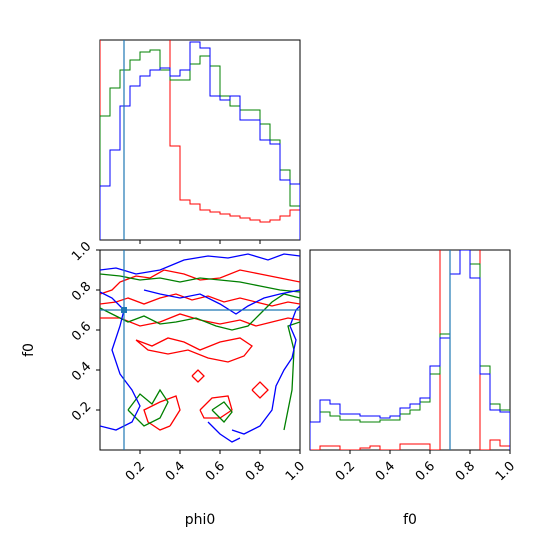 This screenshot has height=550, width=550. What do you see at coordinates (135, 471) in the screenshot?
I see `joint-xtick-label: 0.2` at bounding box center [135, 471].